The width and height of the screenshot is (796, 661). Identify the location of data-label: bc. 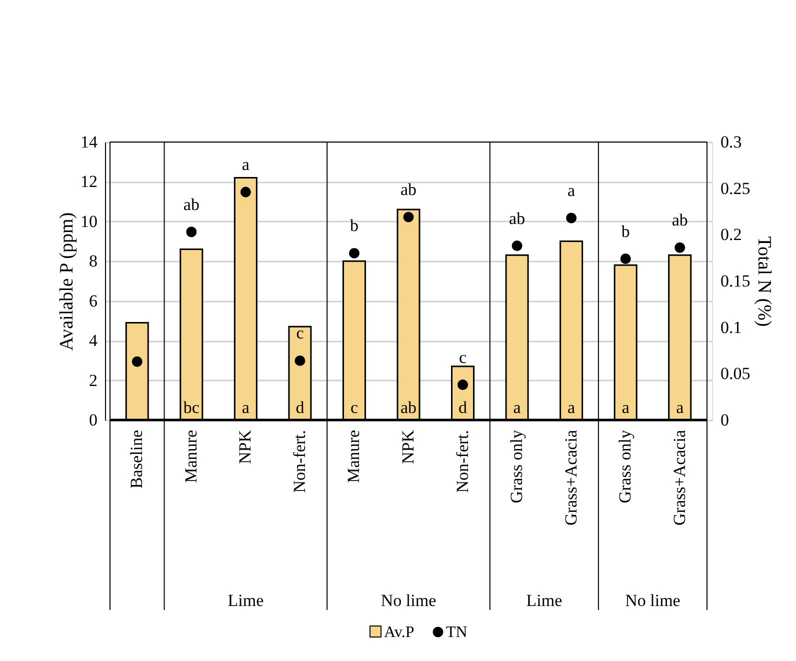
(191, 407).